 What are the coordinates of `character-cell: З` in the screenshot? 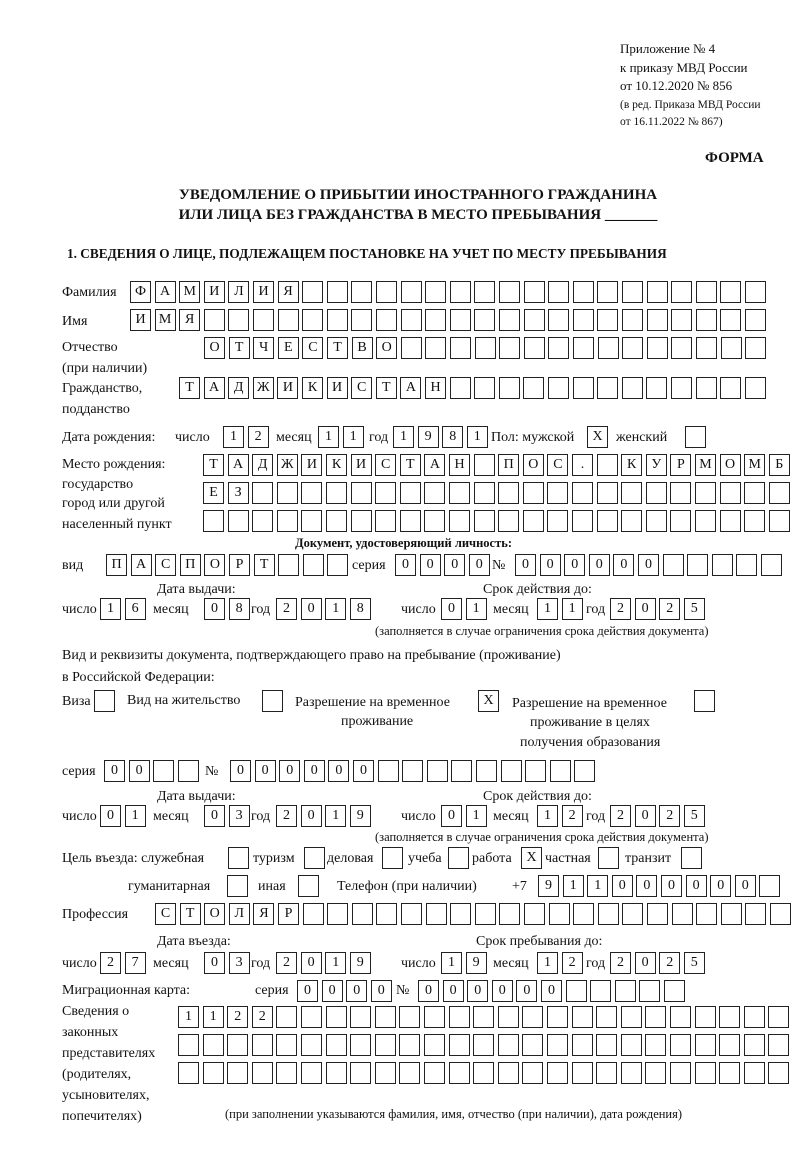 It's located at (238, 493).